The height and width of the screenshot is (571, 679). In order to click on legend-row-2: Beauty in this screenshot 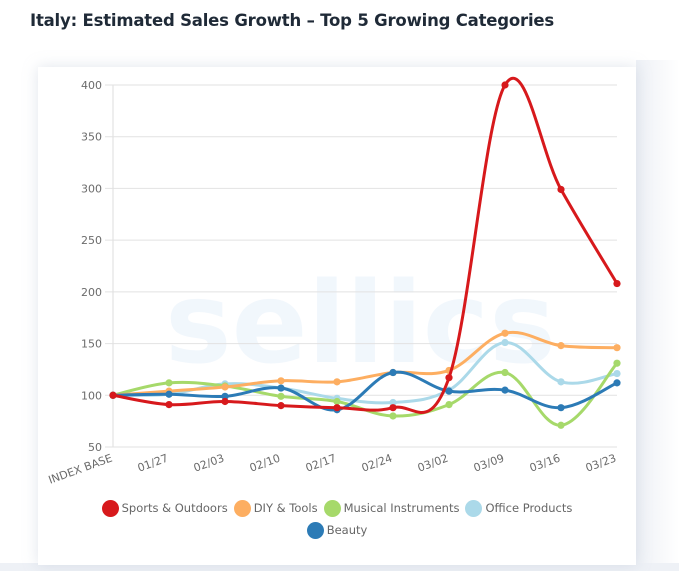, I will do `click(337, 530)`.